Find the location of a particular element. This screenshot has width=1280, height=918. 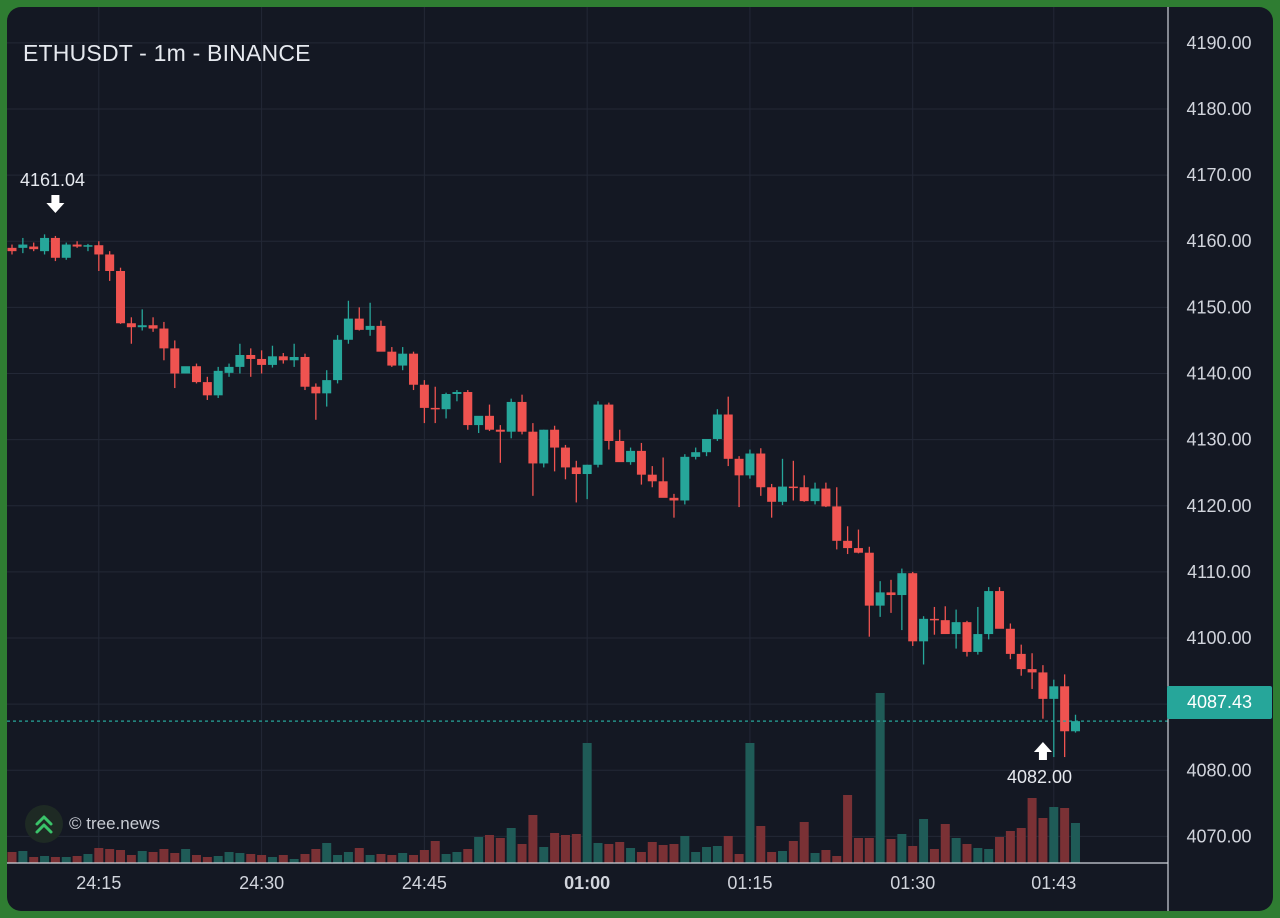

x-tick-label: 24:15 is located at coordinates (98, 883).